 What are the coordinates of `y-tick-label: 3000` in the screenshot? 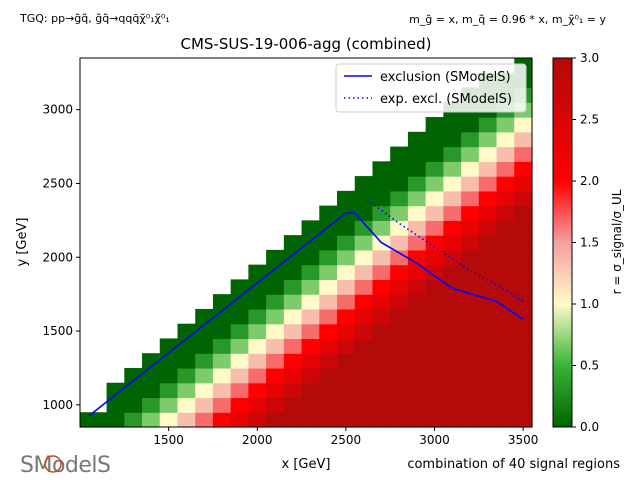 It's located at (57, 110).